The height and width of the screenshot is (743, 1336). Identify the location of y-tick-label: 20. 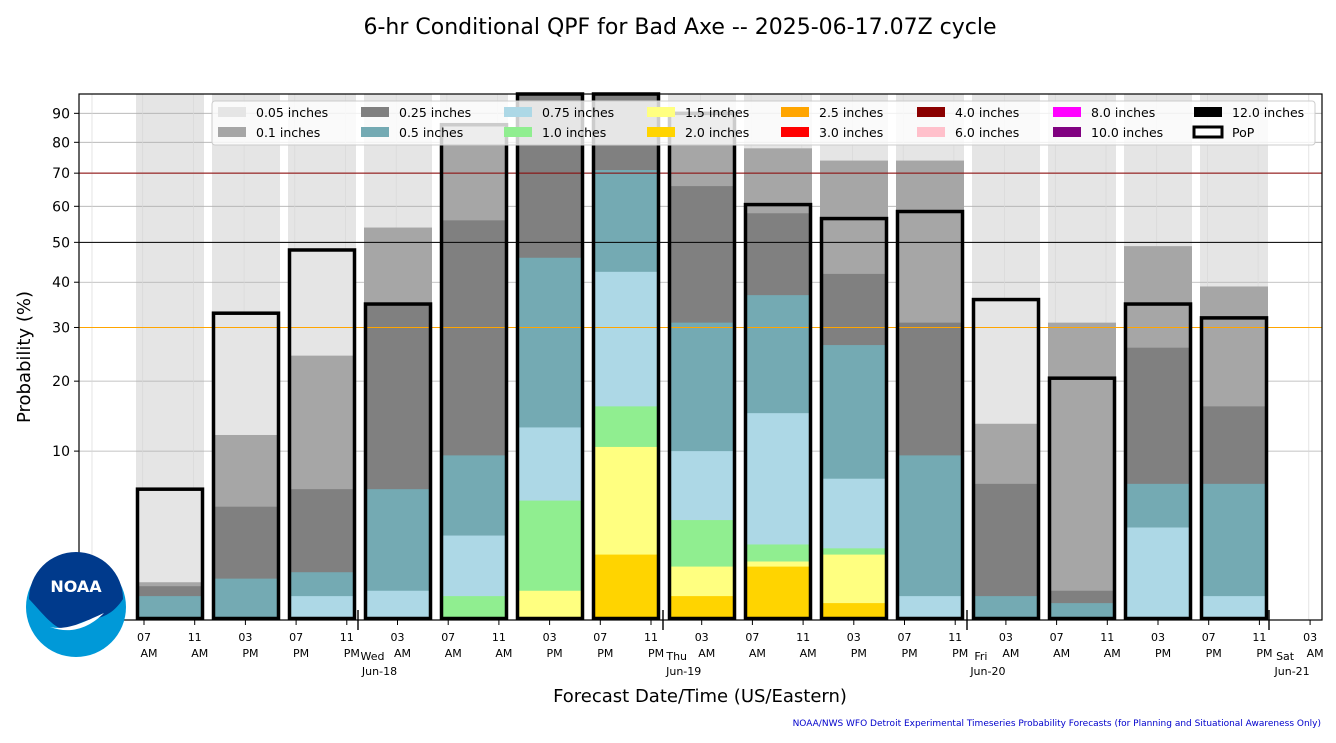
(61, 382).